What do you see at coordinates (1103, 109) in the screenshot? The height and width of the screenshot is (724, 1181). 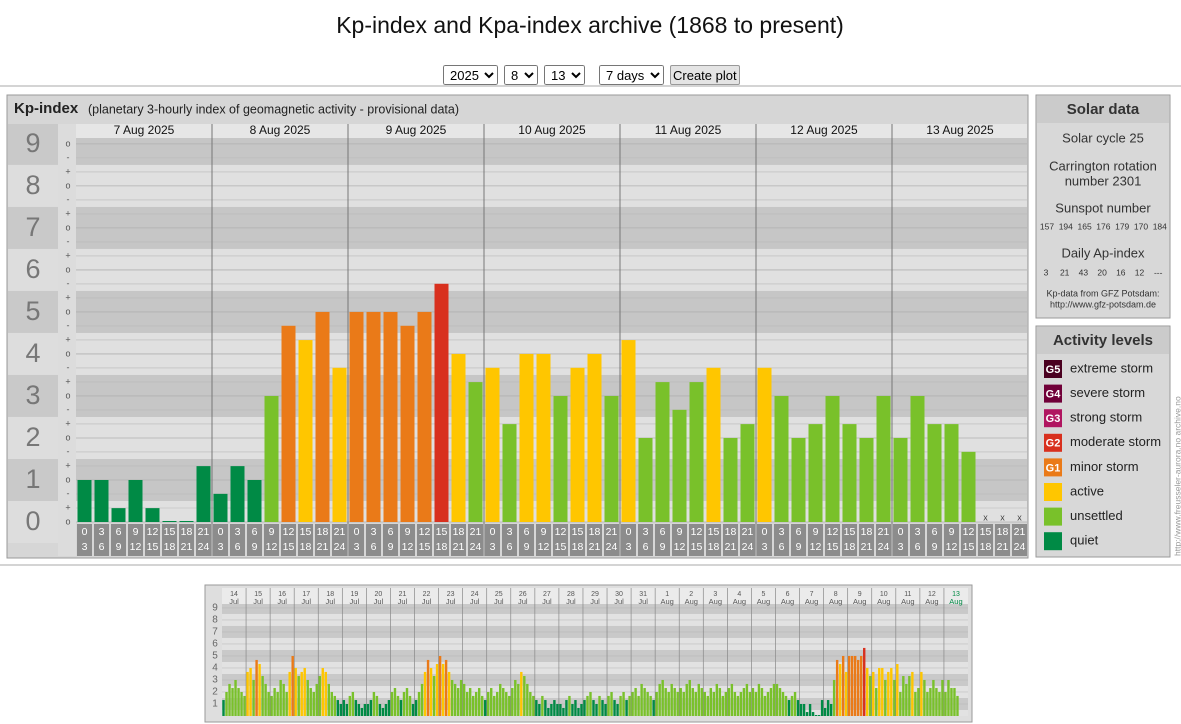 I see `solar-header` at bounding box center [1103, 109].